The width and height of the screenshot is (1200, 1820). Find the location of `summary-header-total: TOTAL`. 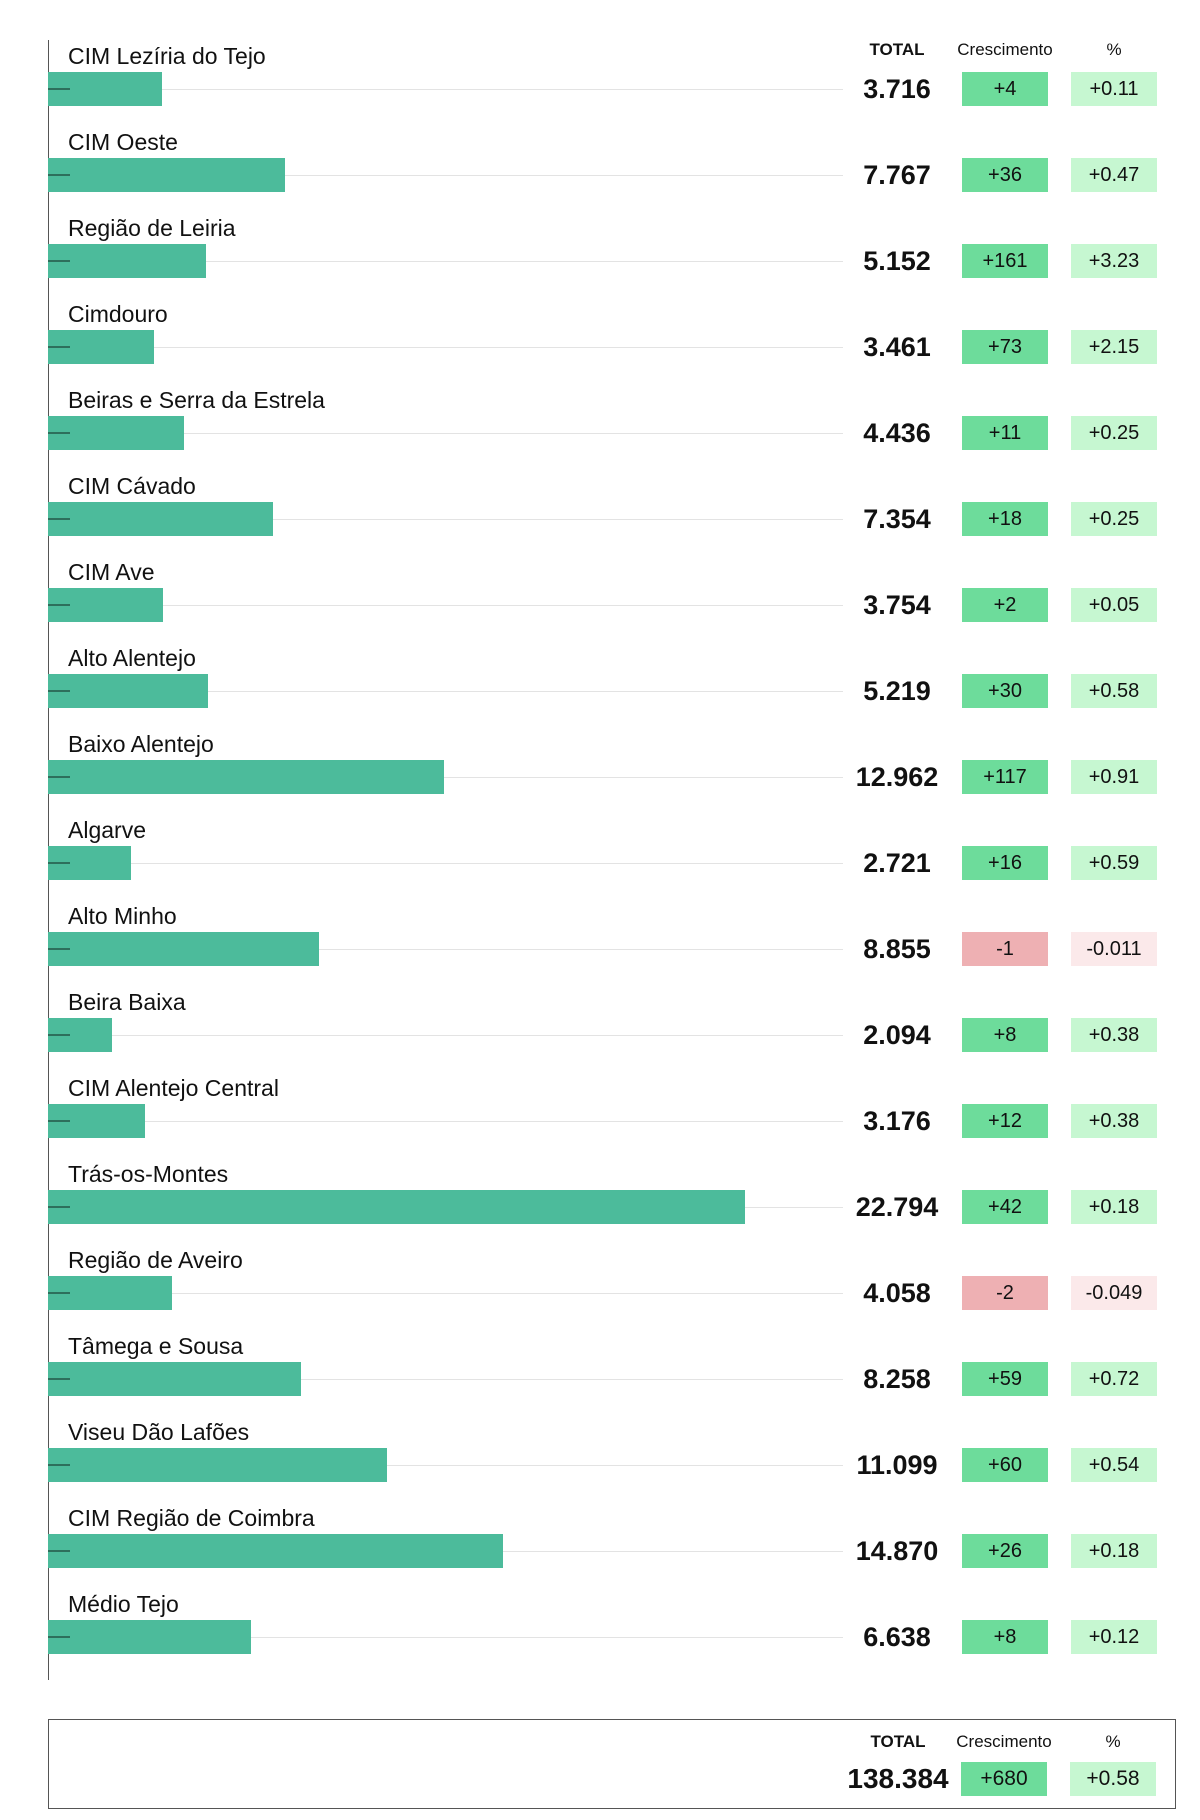

summary-header-total: TOTAL is located at coordinates (898, 1741).